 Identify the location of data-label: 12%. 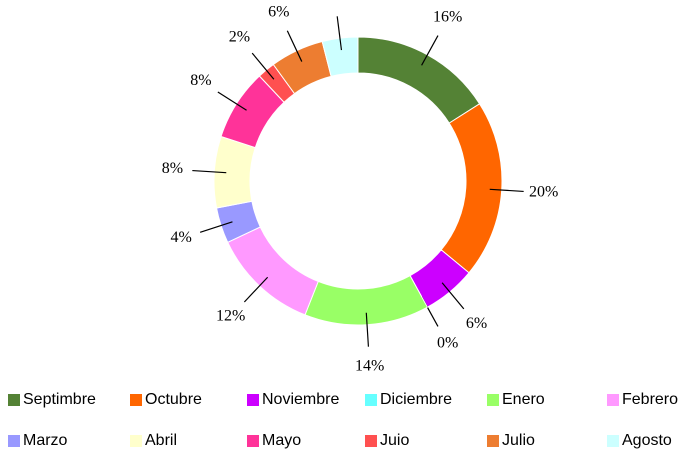
(230, 315).